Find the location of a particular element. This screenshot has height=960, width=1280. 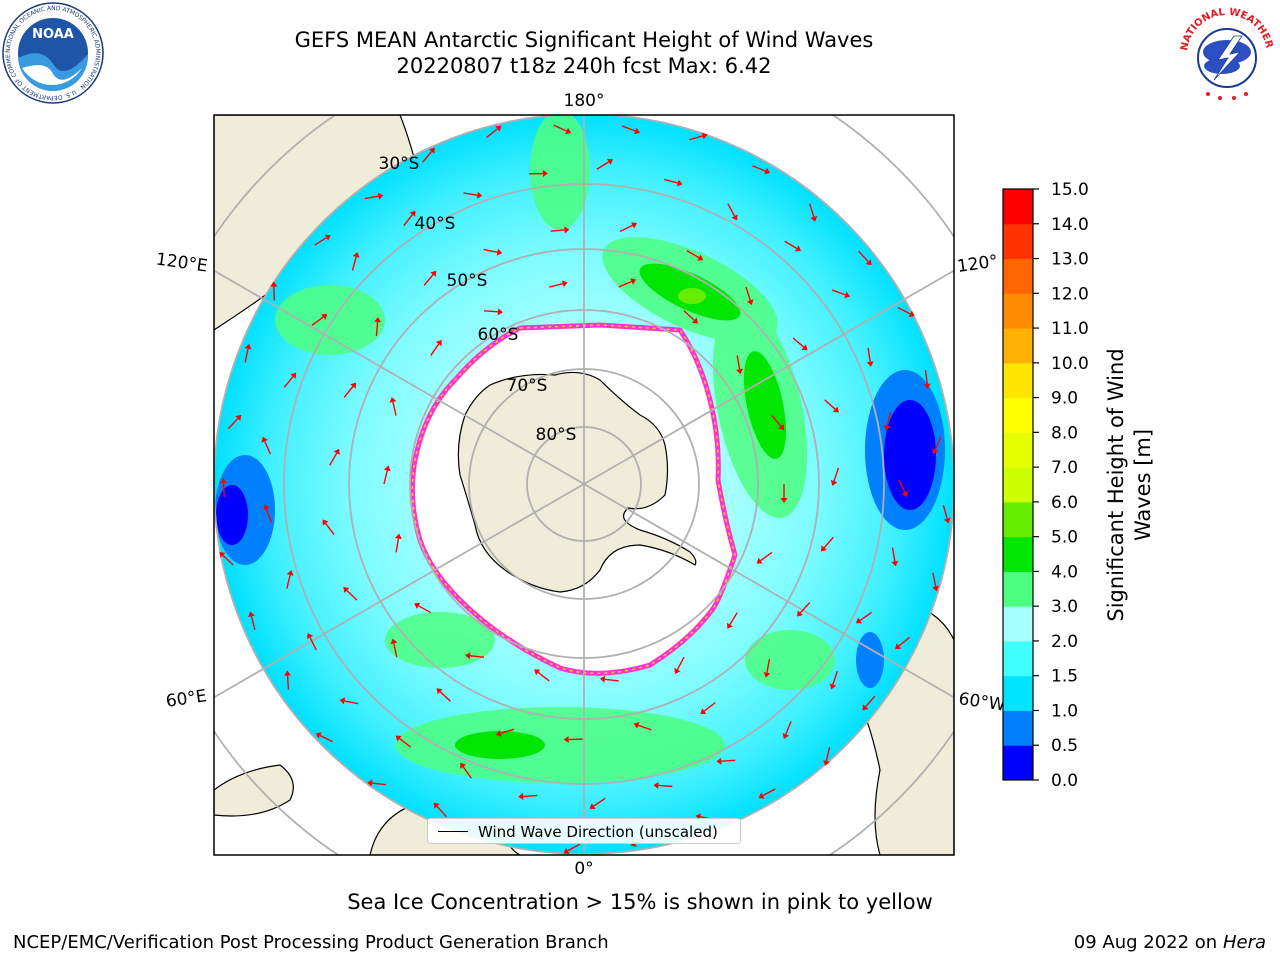

colorbar-tick-label: 14.0 is located at coordinates (1070, 225).